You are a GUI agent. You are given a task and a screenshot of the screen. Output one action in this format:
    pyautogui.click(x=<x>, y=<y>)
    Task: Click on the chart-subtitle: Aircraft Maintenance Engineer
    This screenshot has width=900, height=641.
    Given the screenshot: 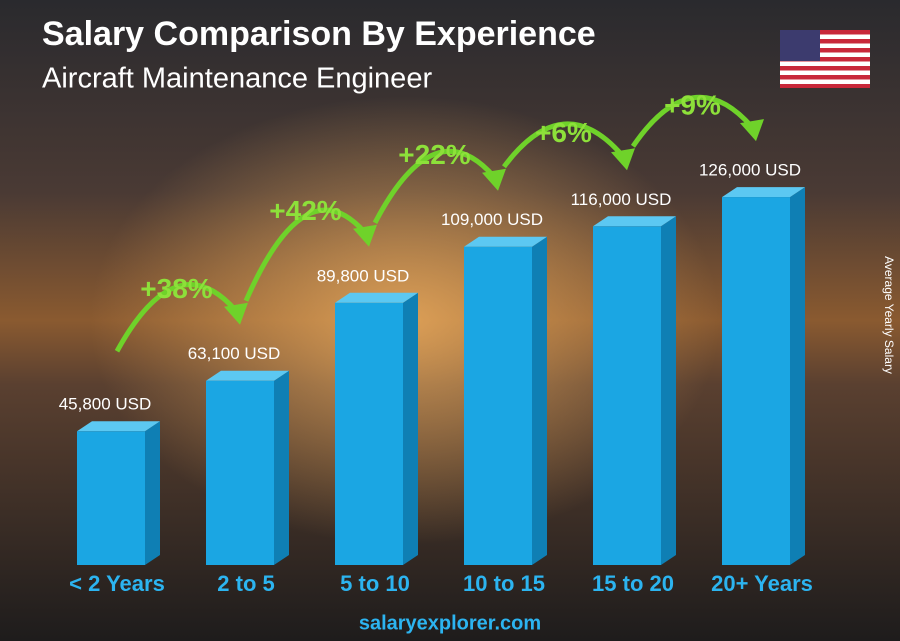 What is the action you would take?
    pyautogui.click(x=237, y=79)
    